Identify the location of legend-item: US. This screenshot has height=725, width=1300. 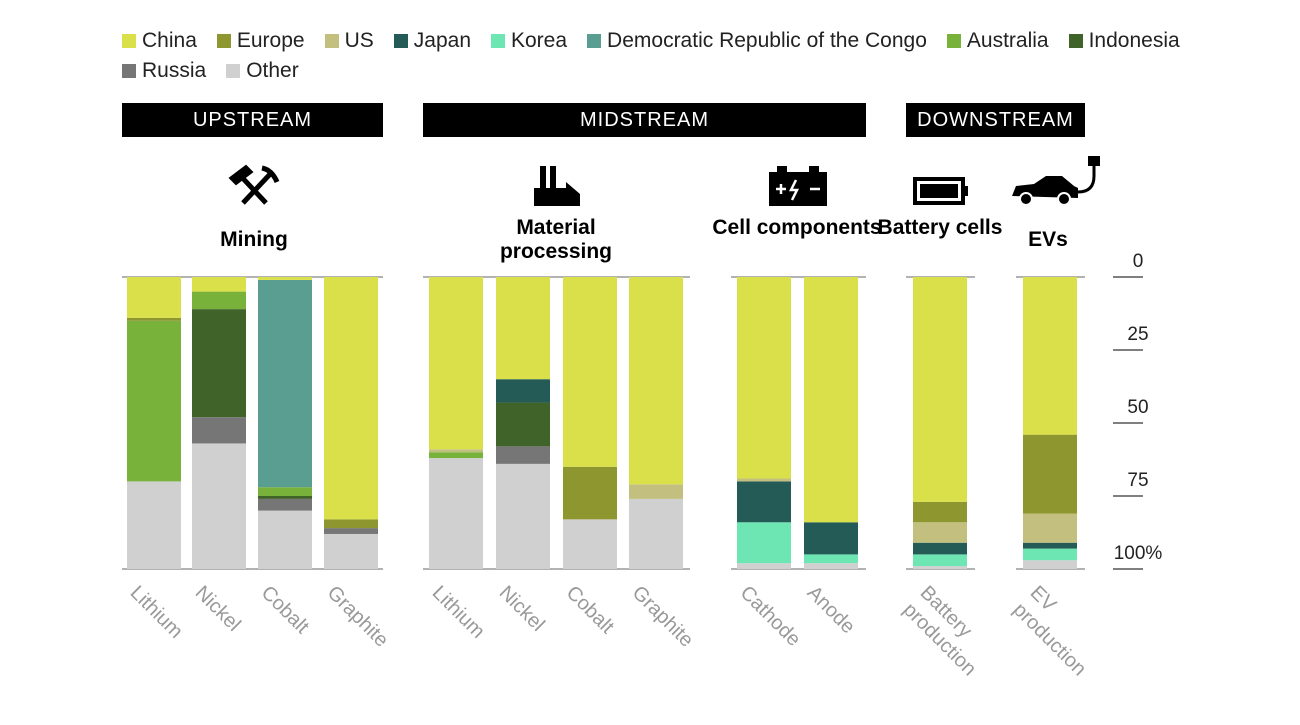
(349, 40).